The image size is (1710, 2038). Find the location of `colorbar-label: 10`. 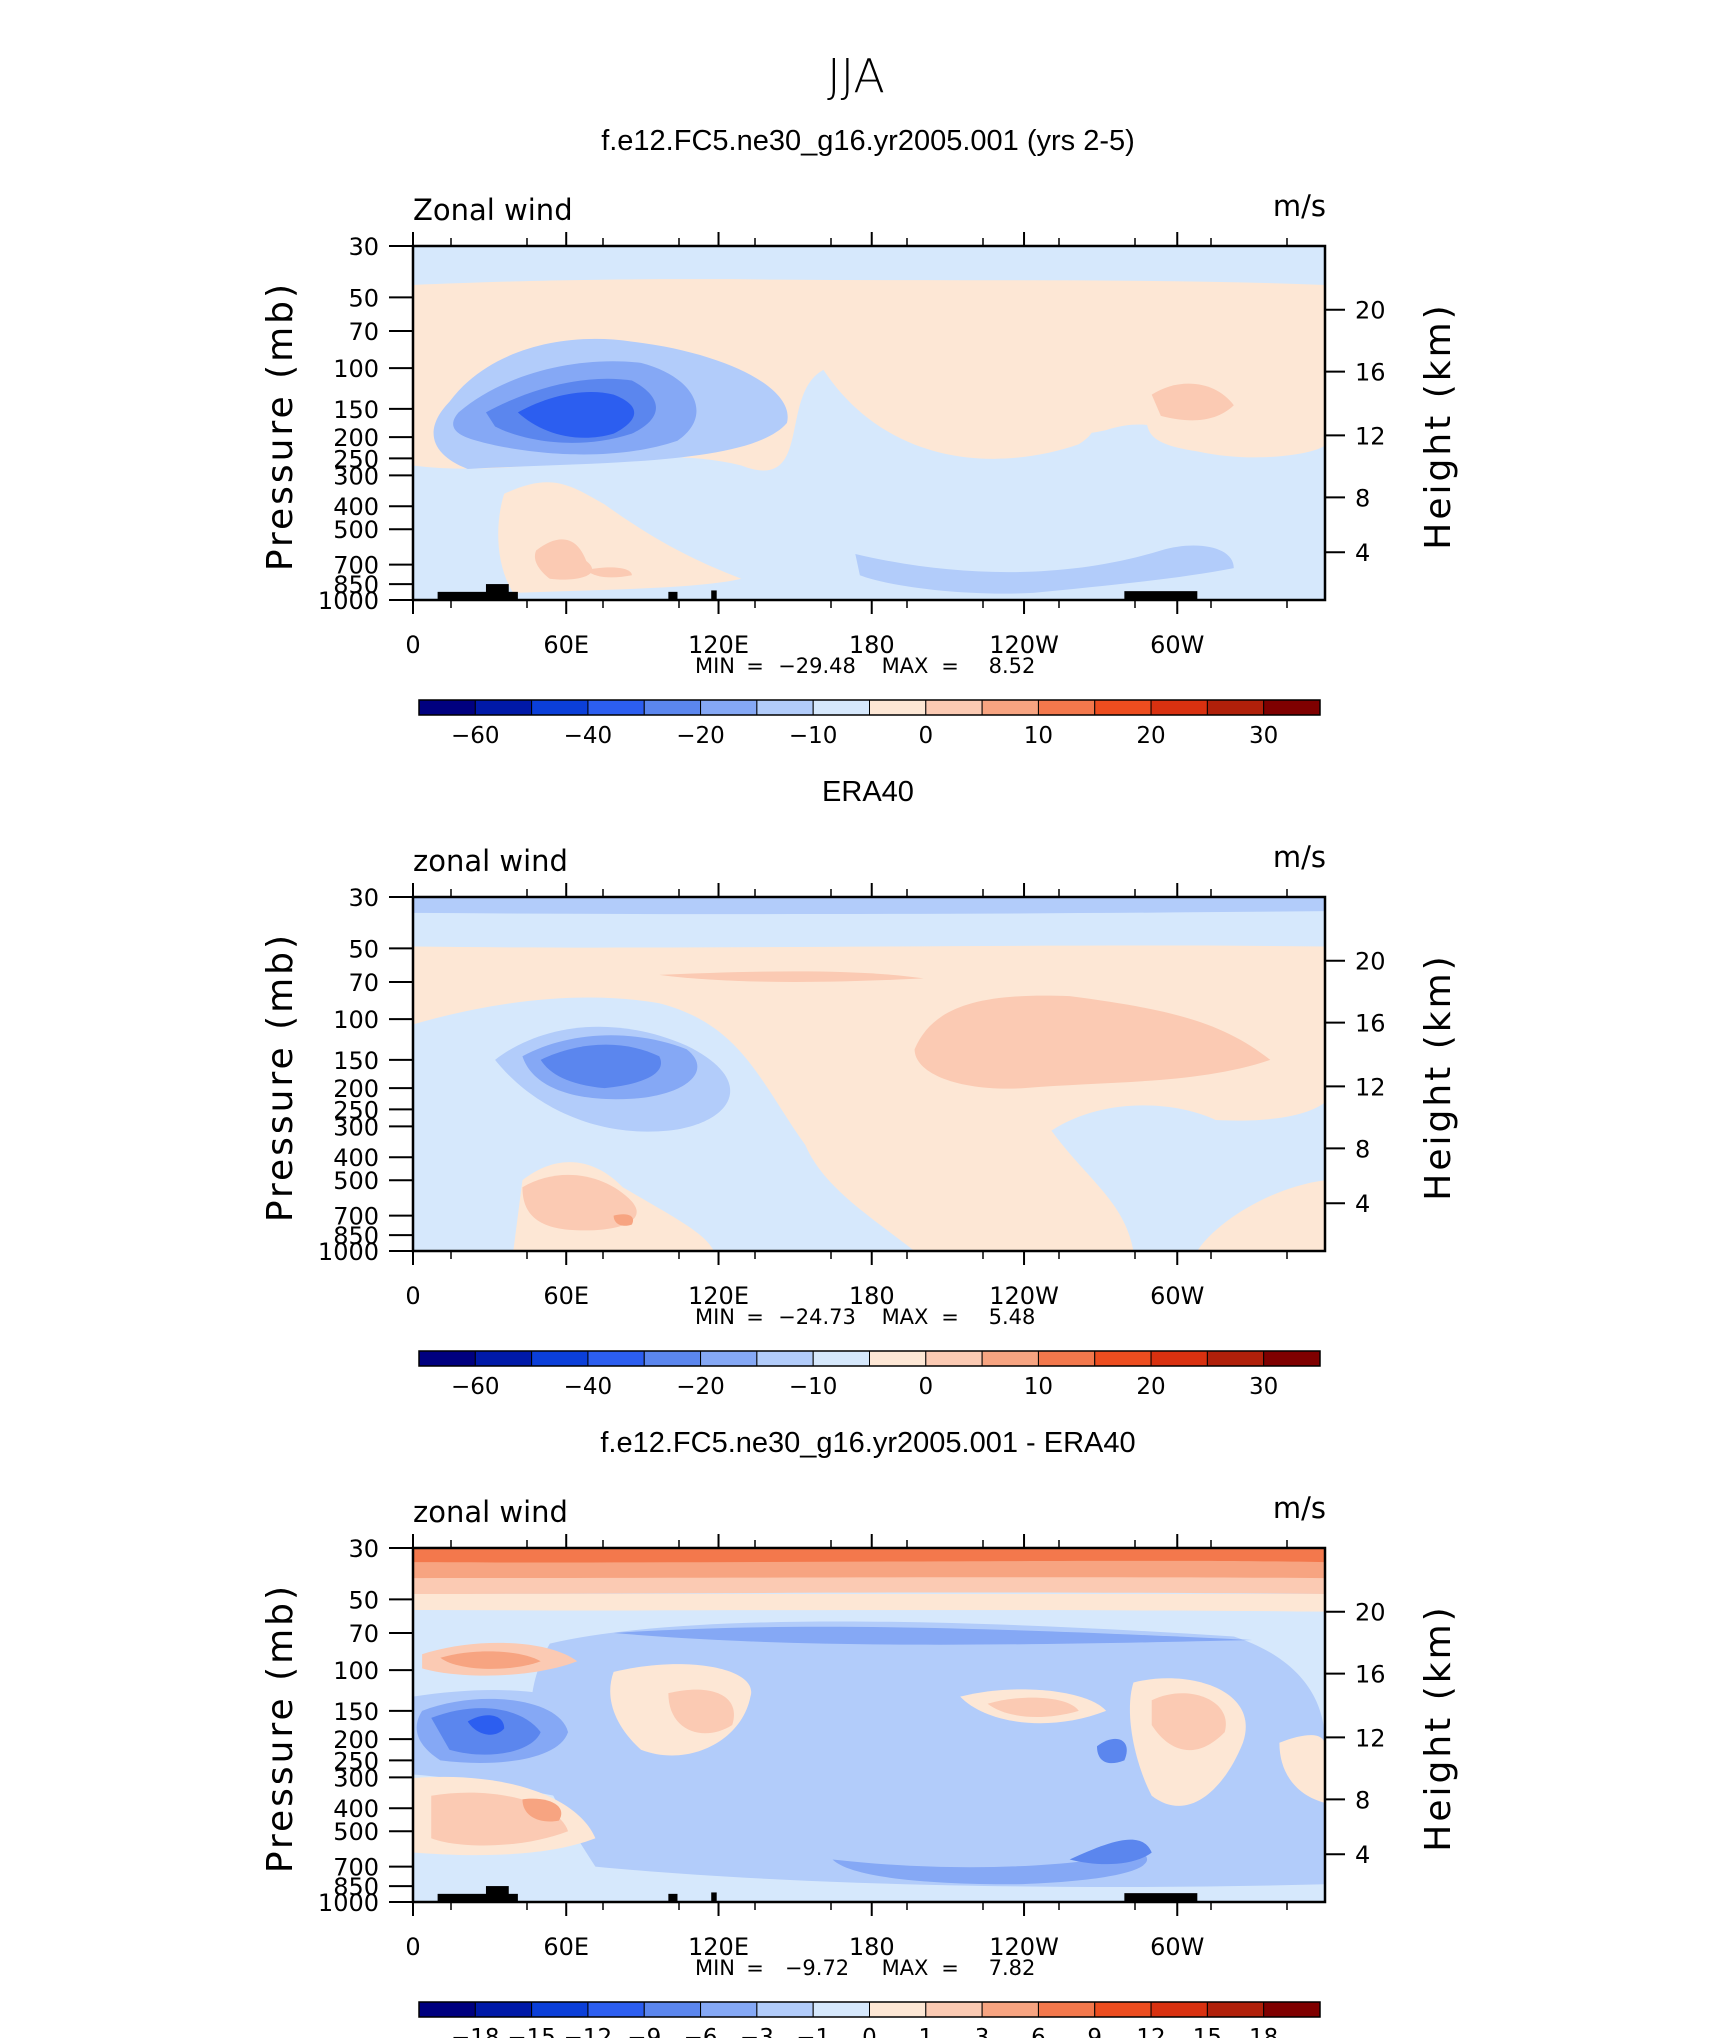

colorbar-label: 10 is located at coordinates (1038, 736).